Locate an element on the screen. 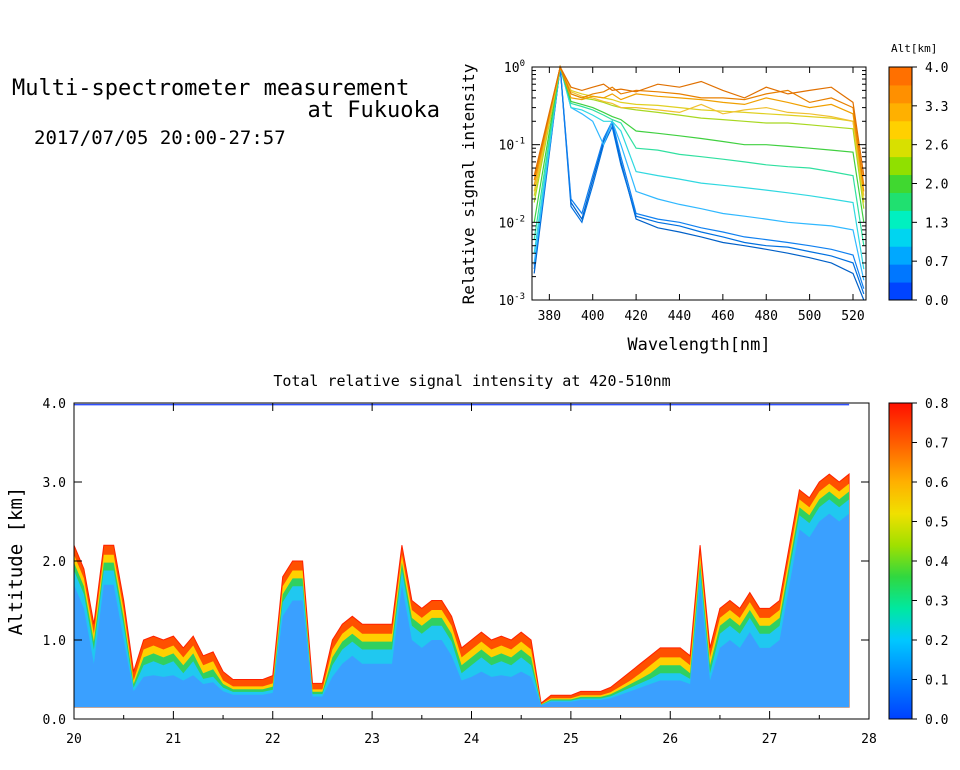 The width and height of the screenshot is (960, 770). heatmap-colorbar is located at coordinates (900, 561).